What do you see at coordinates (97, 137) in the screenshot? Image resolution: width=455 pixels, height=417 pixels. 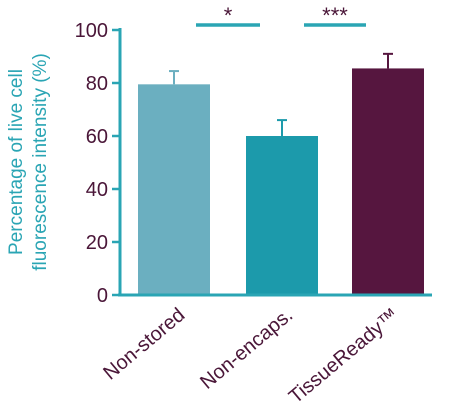 I see `y-tick-label: 60` at bounding box center [97, 137].